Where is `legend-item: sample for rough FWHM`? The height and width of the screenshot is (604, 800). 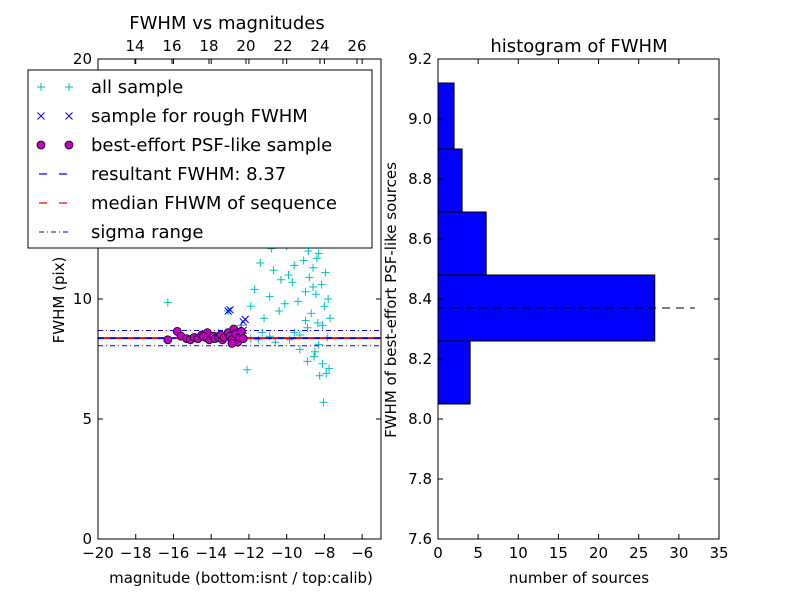 legend-item: sample for rough FWHM is located at coordinates (172, 116).